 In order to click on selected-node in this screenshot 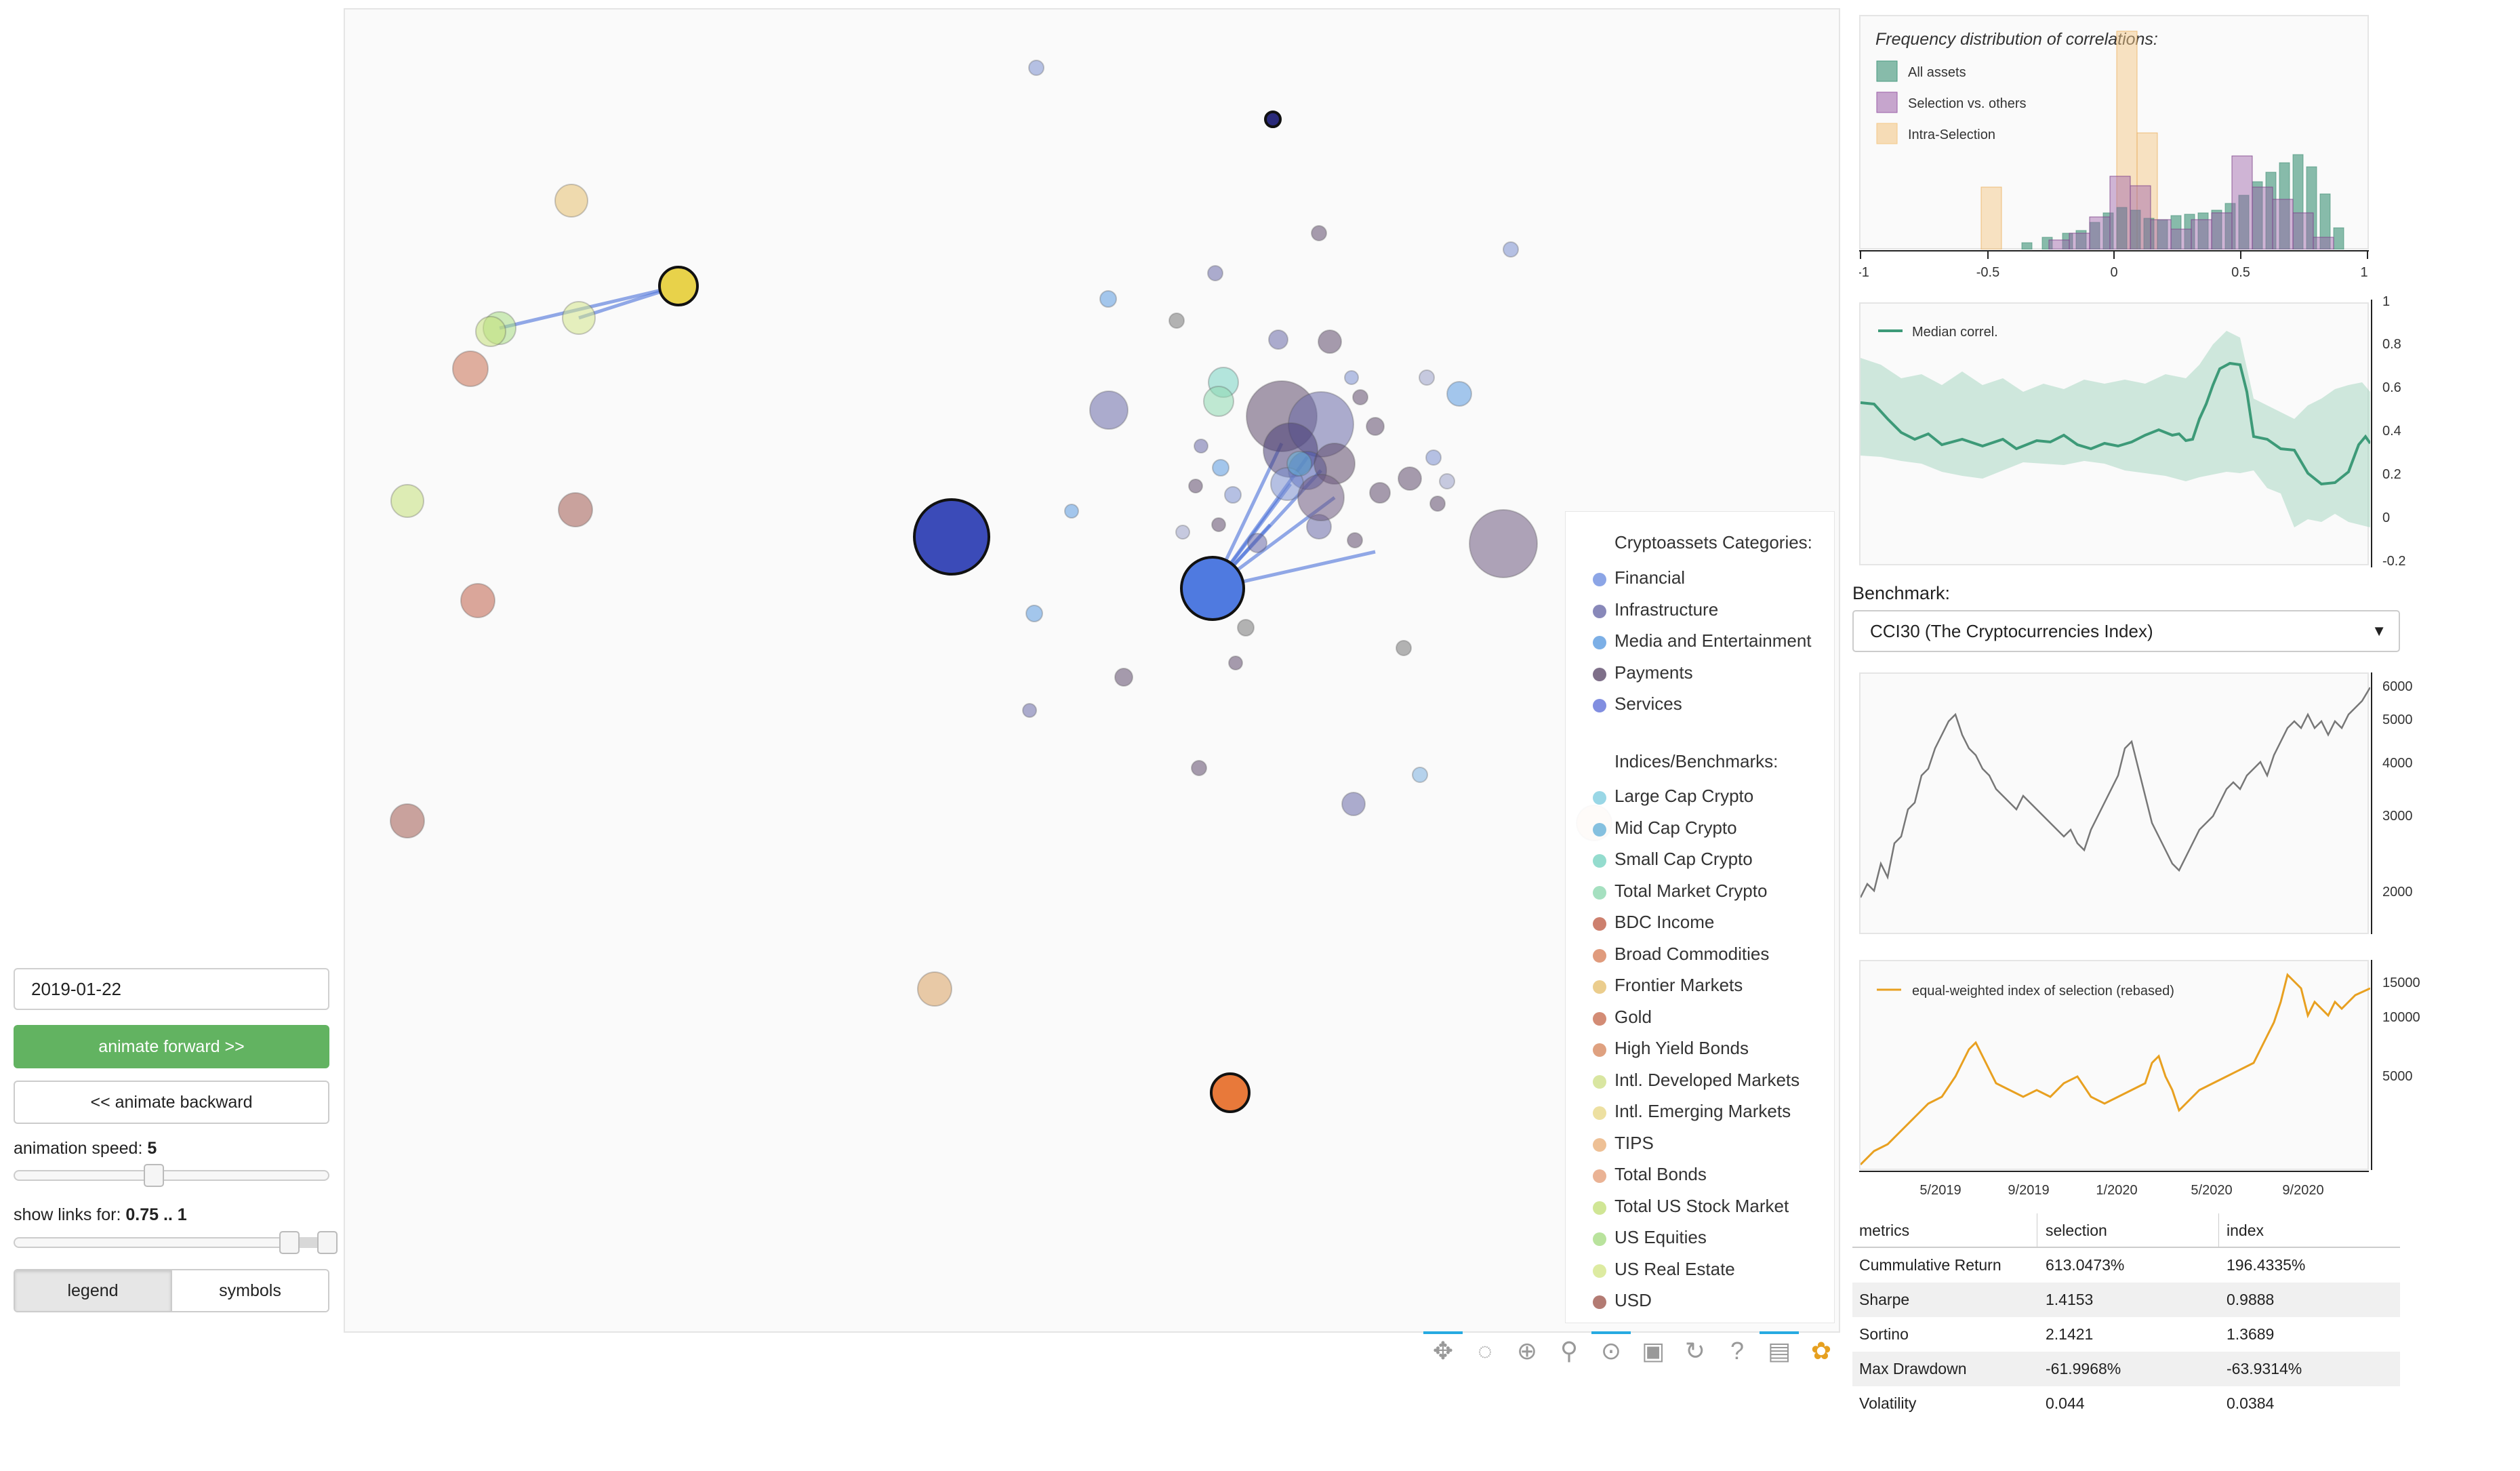, I will do `click(1212, 588)`.